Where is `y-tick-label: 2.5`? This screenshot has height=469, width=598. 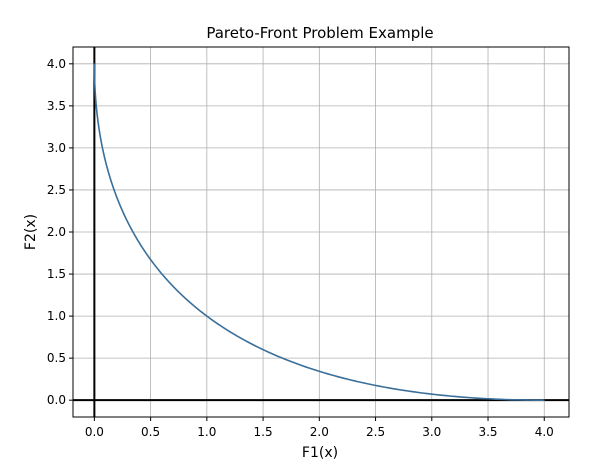 y-tick-label: 2.5 is located at coordinates (56, 190).